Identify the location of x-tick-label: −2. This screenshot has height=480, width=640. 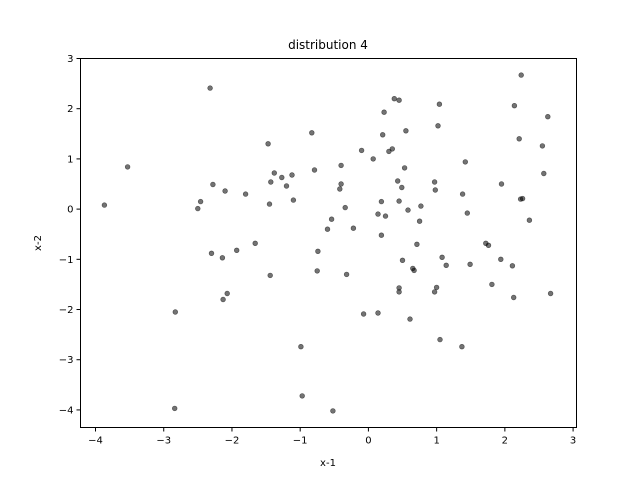
(232, 441).